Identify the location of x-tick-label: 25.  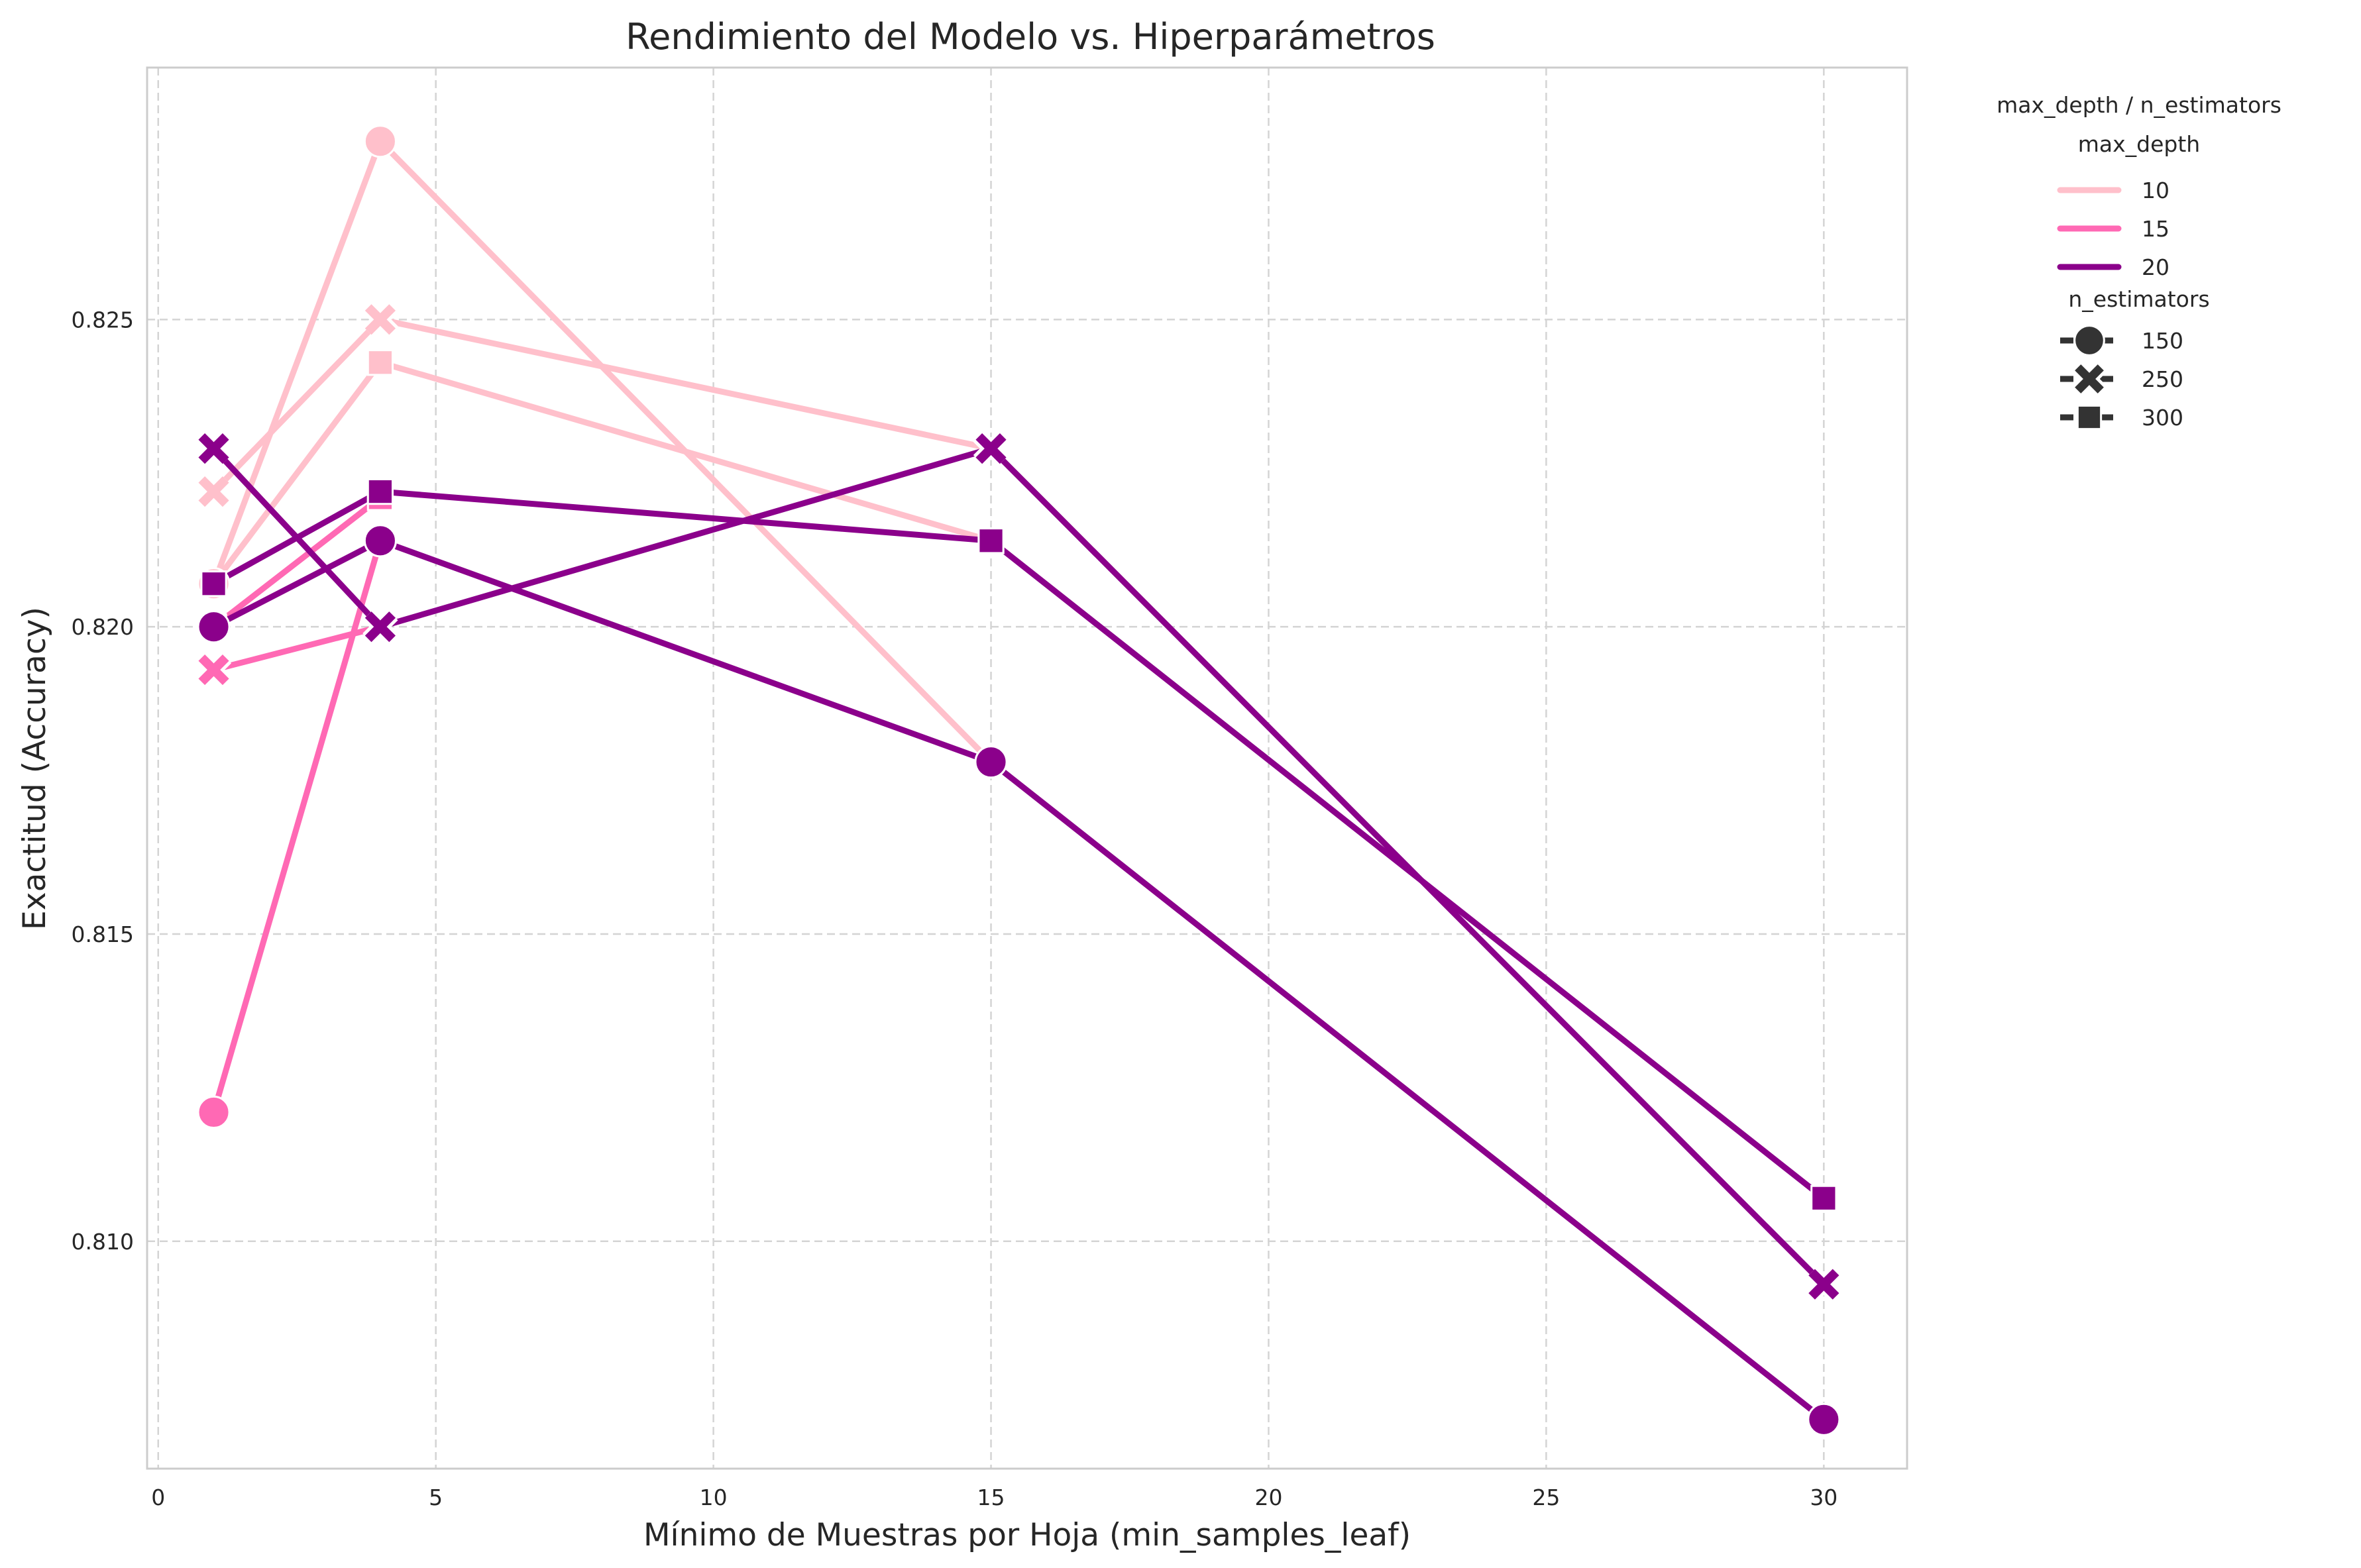
(1546, 1497).